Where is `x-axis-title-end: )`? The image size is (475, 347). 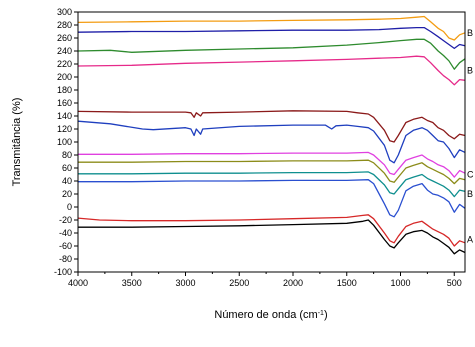
x-axis-title-end: ) is located at coordinates (326, 315).